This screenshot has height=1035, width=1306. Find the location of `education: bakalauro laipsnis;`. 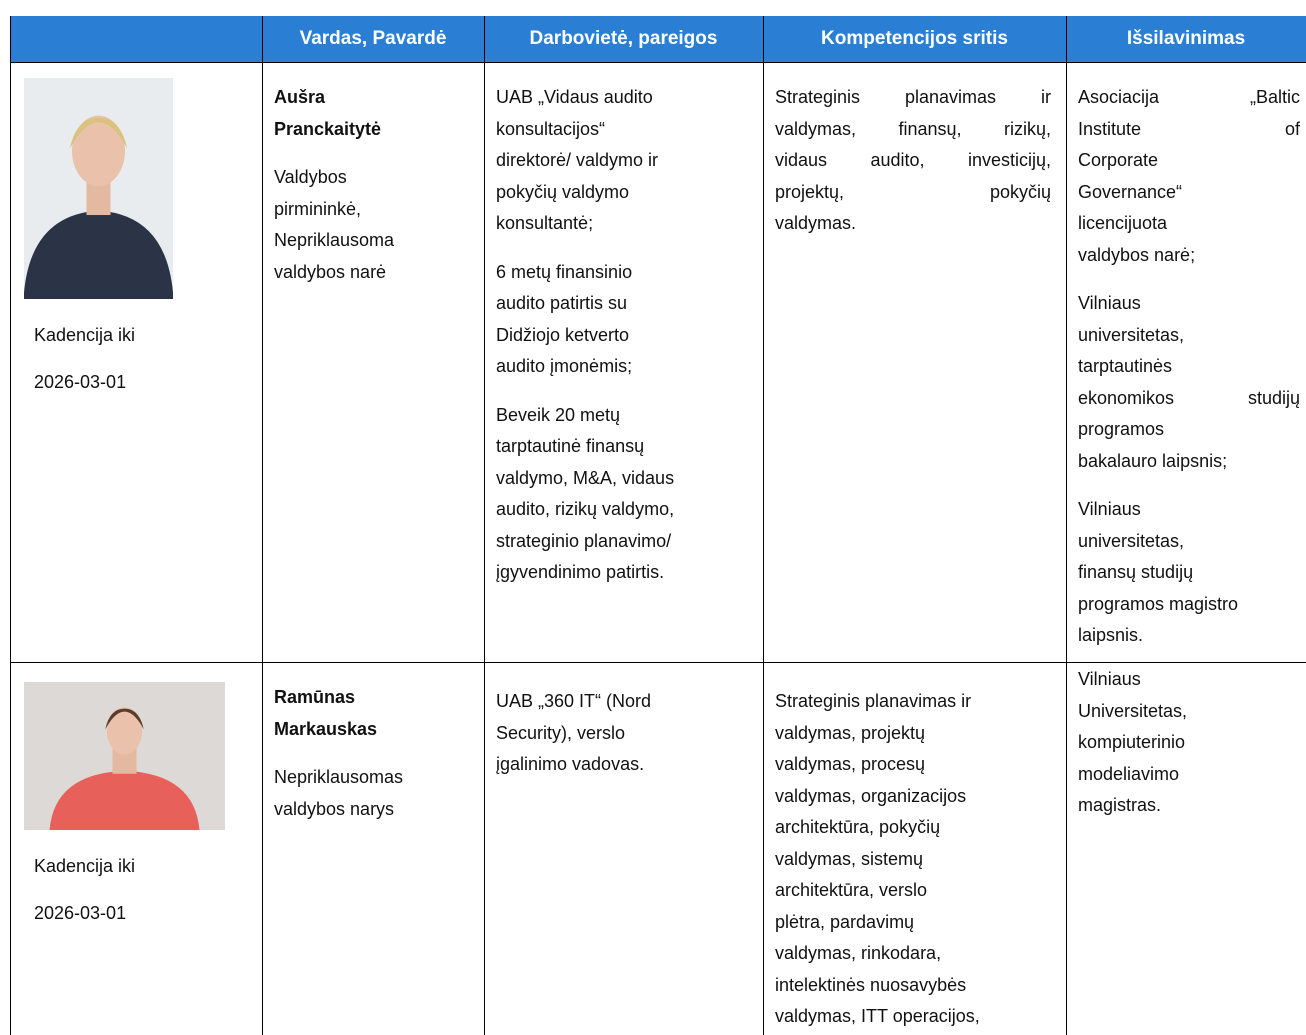

education: bakalauro laipsnis; is located at coordinates (1153, 460).